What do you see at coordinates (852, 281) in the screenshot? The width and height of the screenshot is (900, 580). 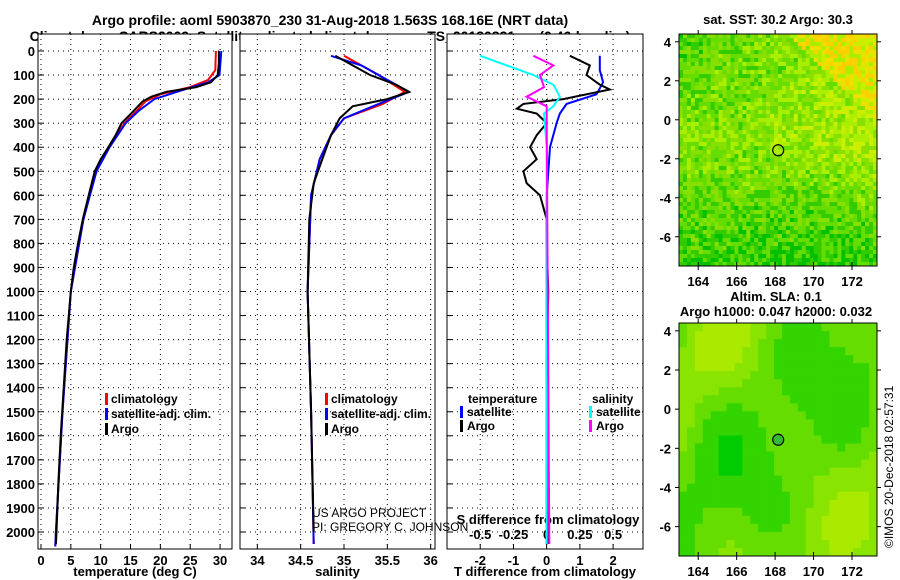 I see `lon-tick-label: 172` at bounding box center [852, 281].